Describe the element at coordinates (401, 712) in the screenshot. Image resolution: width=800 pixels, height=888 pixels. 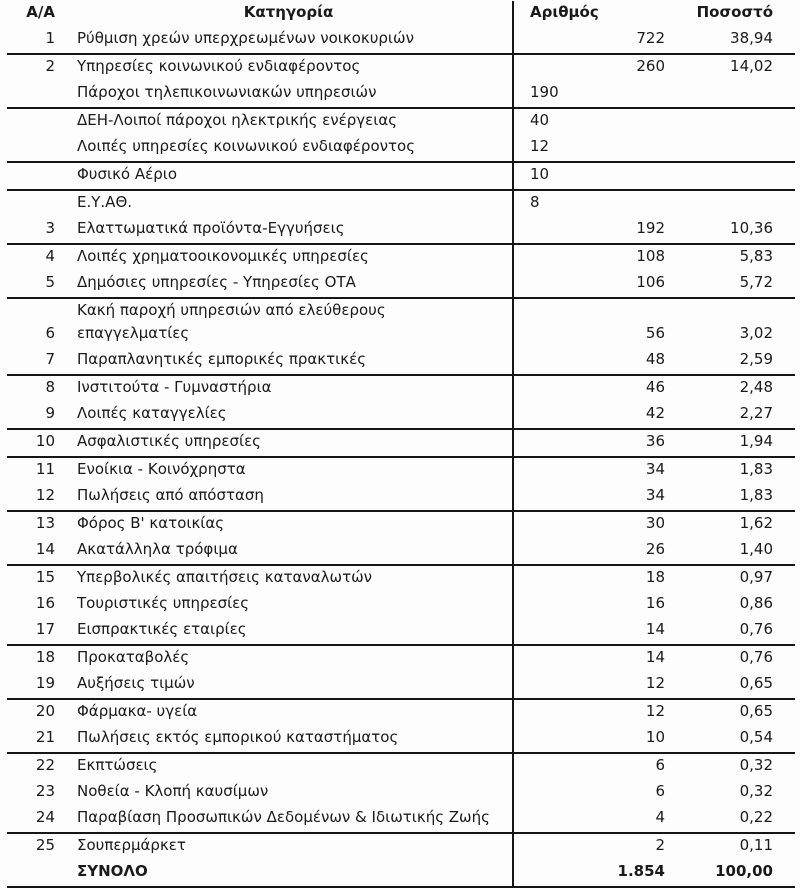
I see `table-row: 20 Φάρμακα- υγεία 12 0,65` at that location.